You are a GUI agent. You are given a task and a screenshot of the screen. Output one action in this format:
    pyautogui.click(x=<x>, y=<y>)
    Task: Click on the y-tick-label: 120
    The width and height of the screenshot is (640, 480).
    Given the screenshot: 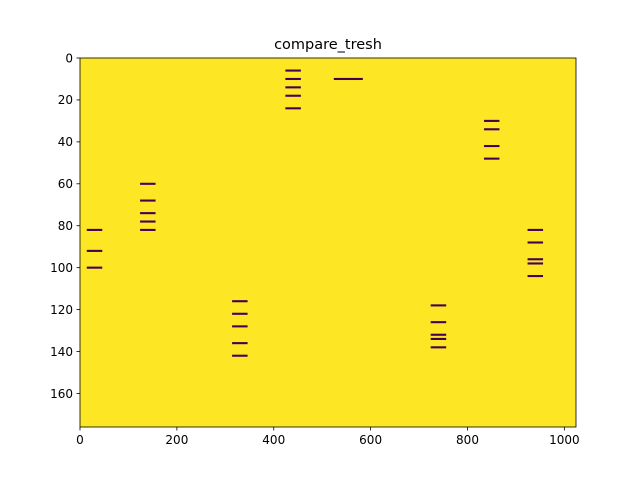 What is the action you would take?
    pyautogui.click(x=61, y=310)
    